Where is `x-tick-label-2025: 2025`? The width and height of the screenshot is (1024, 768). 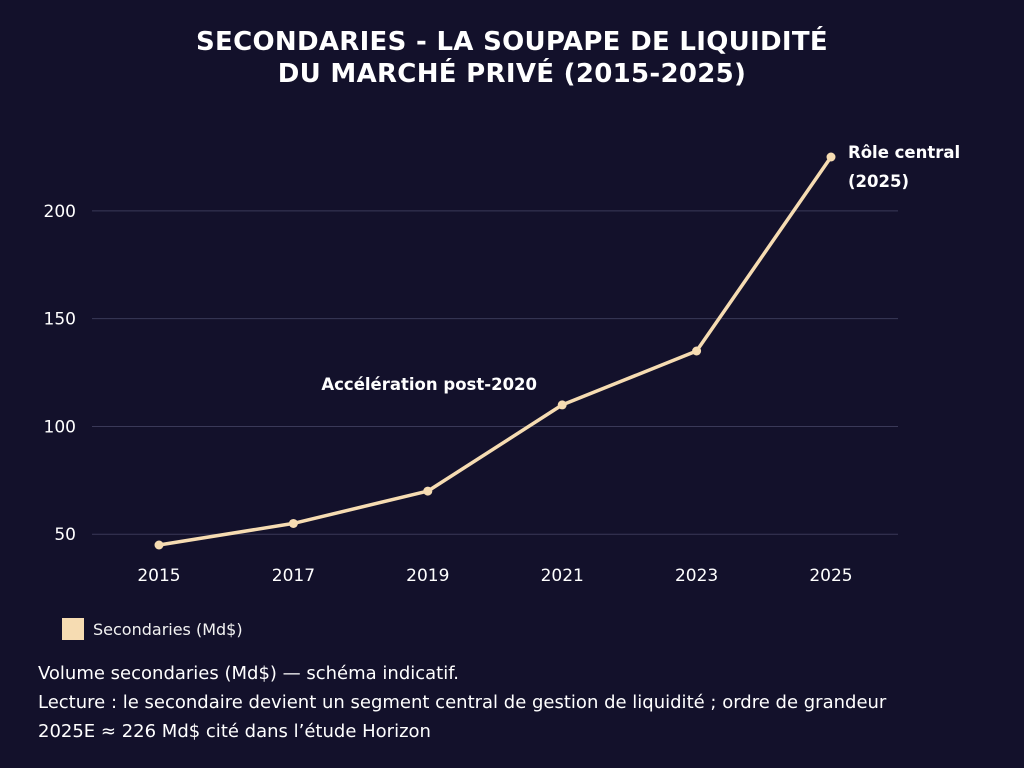
x-tick-label-2025: 2025 is located at coordinates (830, 576).